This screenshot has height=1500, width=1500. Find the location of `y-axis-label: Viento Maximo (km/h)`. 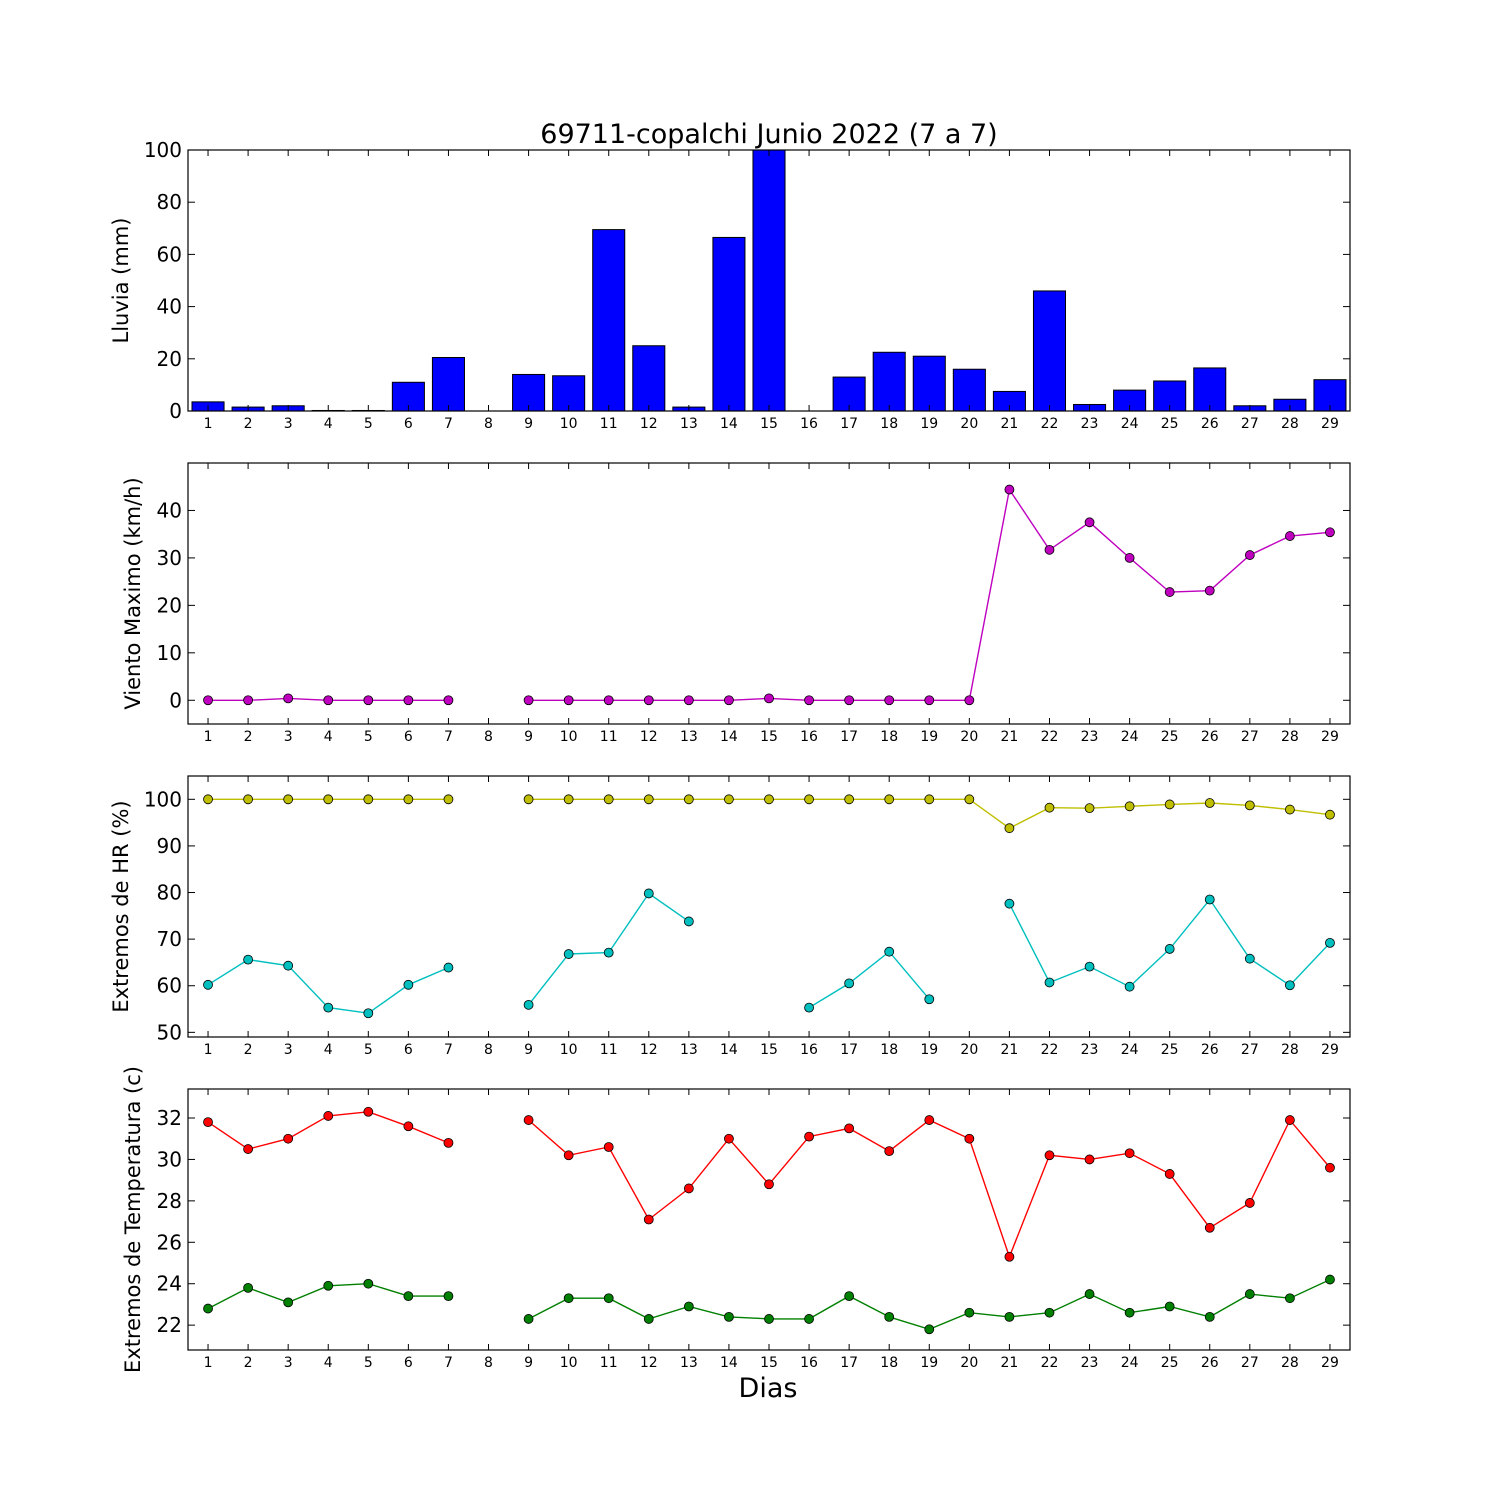

y-axis-label: Viento Maximo (km/h) is located at coordinates (133, 593).